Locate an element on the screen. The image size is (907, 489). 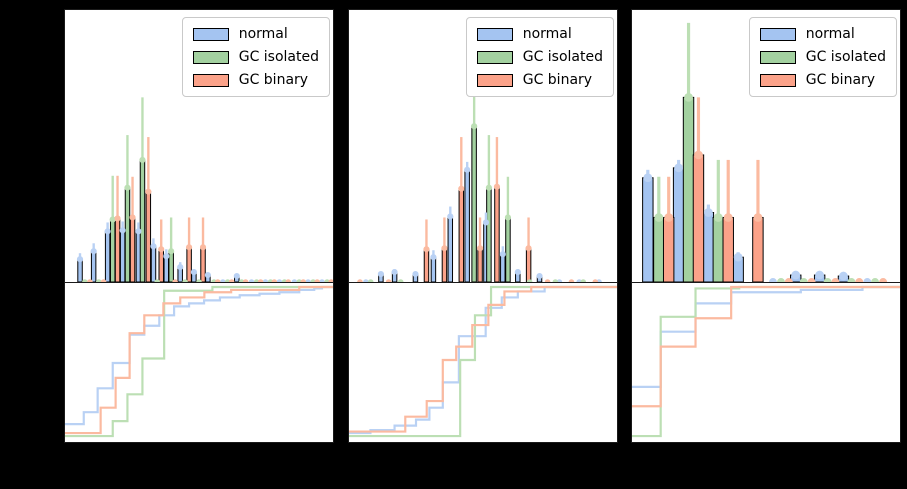
cdf-canvas-left is located at coordinates (199, 361).